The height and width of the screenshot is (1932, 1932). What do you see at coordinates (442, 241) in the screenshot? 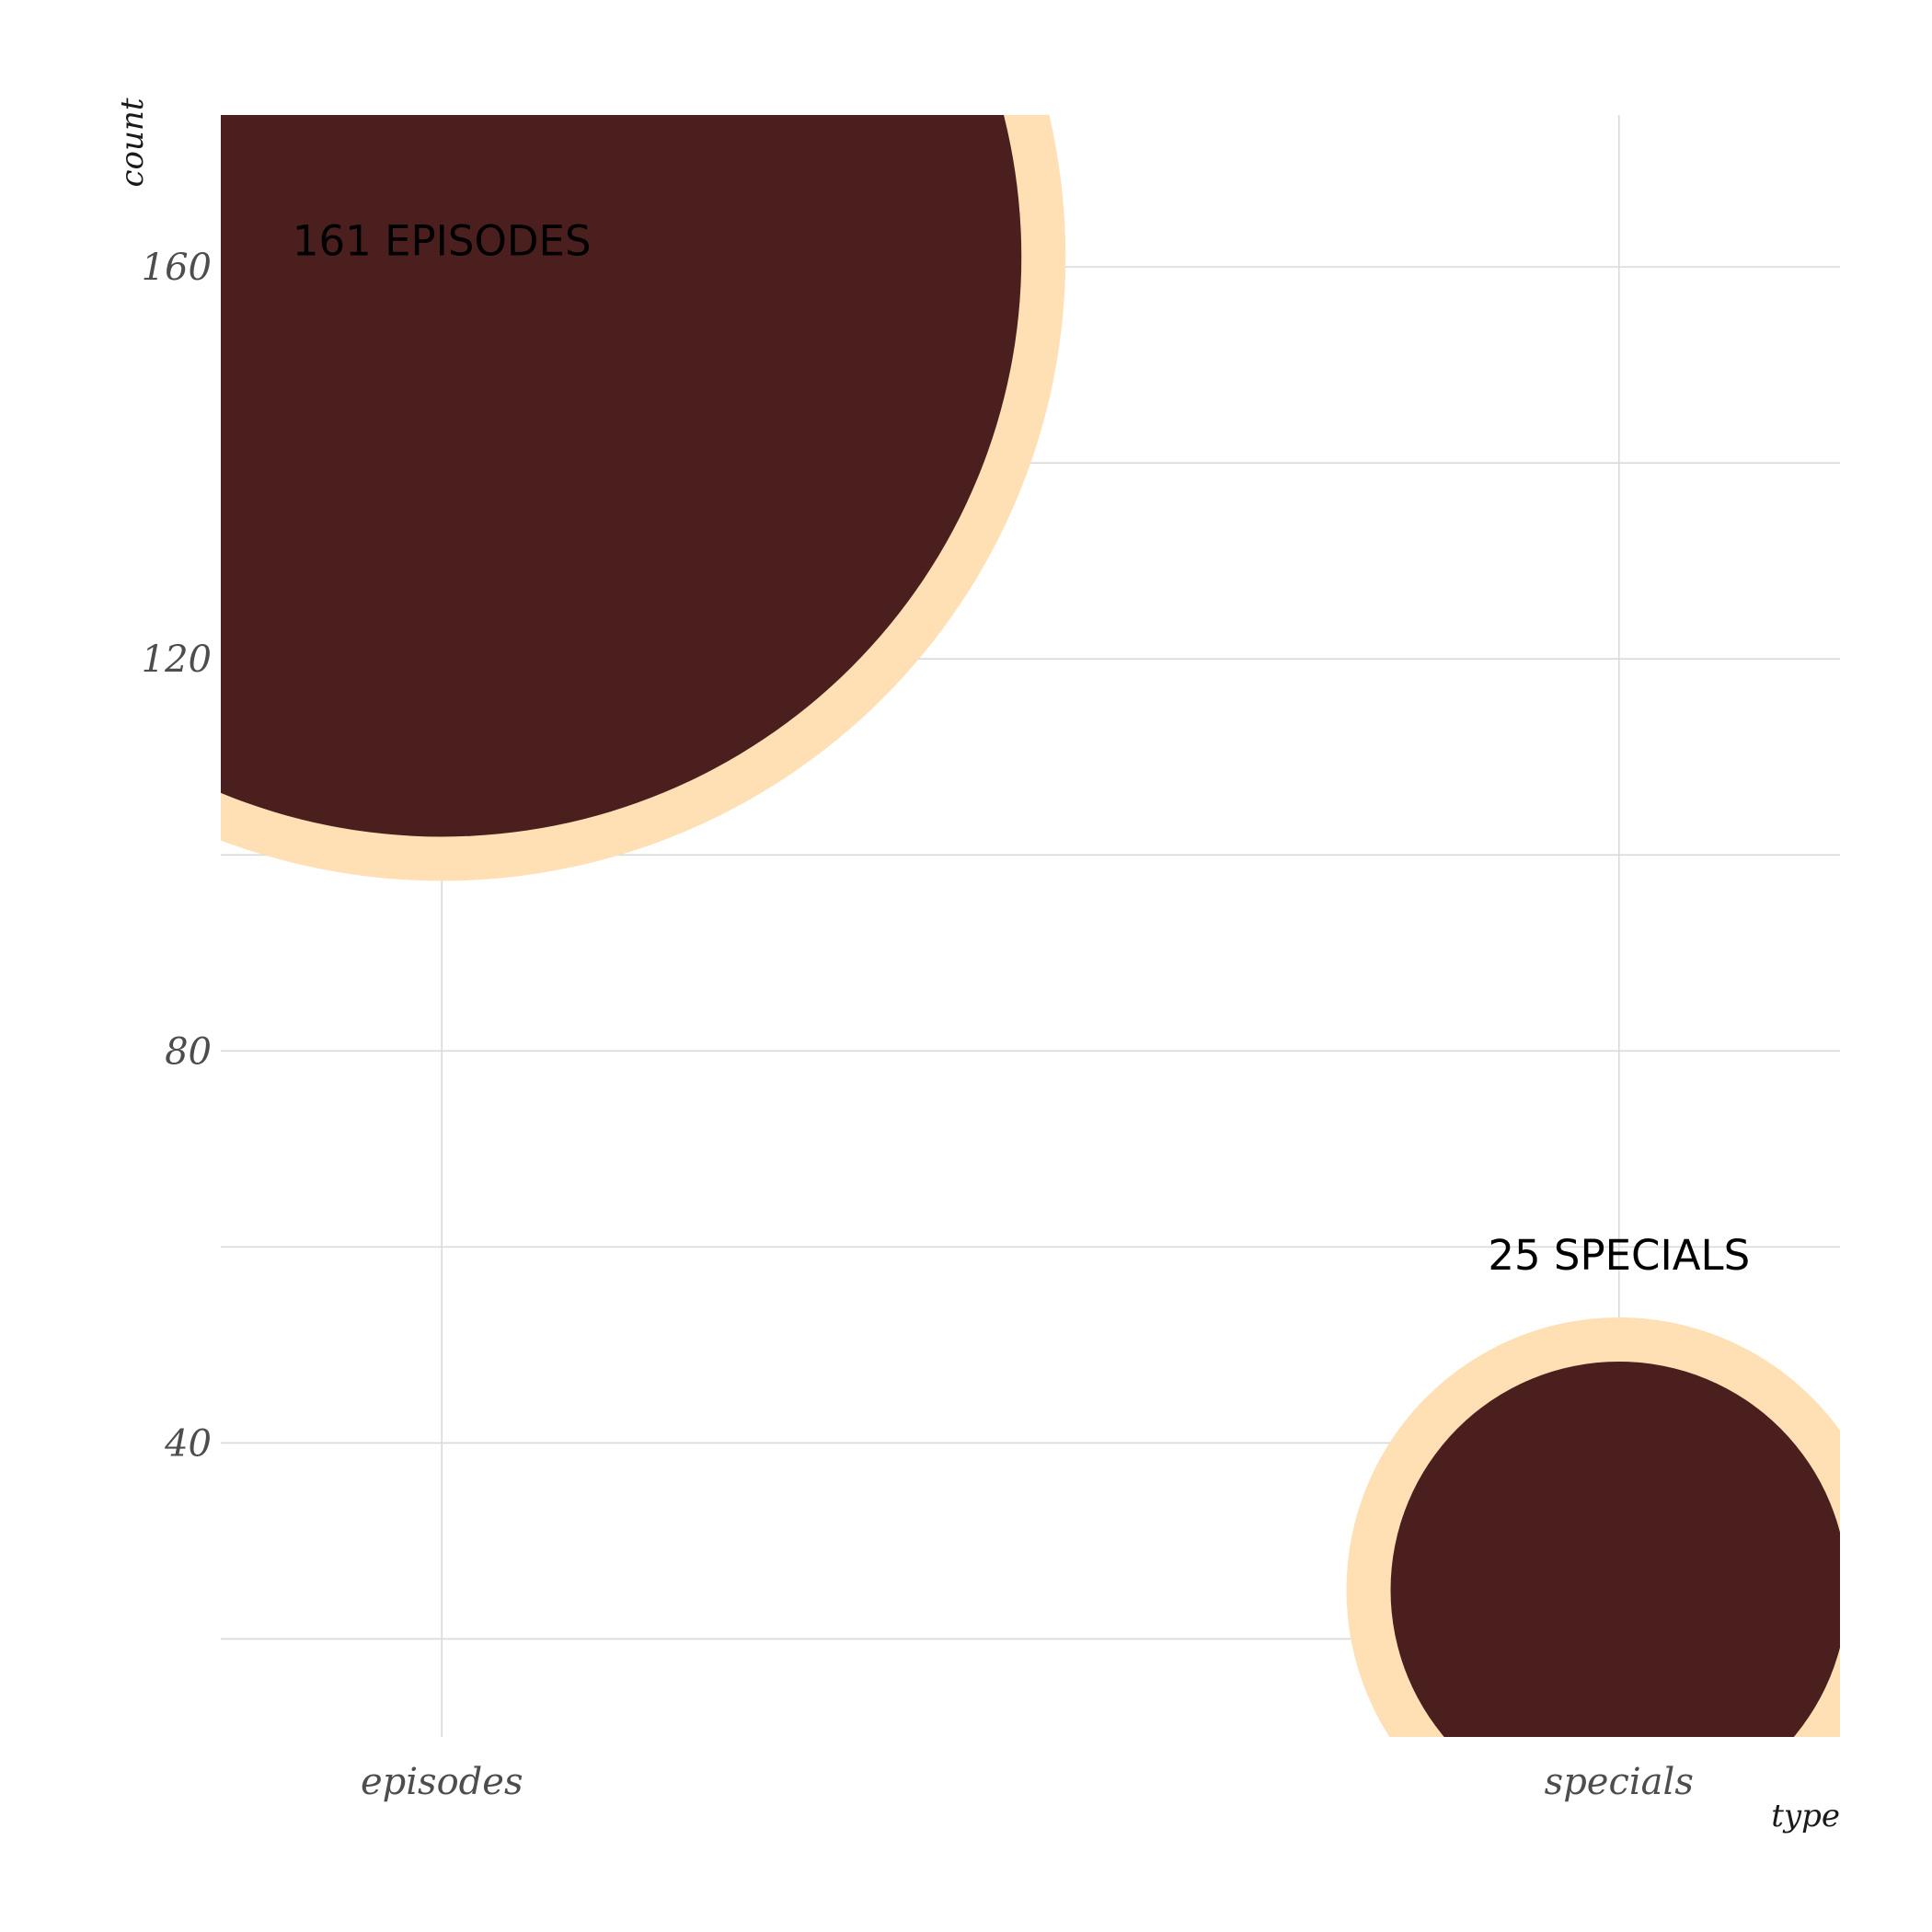
I see `data-label: 161 EPISODES` at bounding box center [442, 241].